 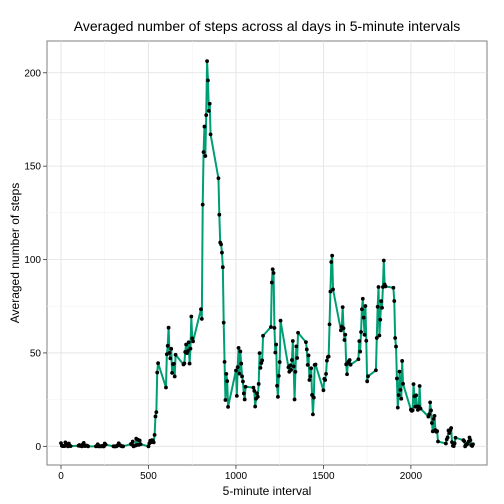 I want to click on x-tick-label: 2000, so click(x=411, y=476).